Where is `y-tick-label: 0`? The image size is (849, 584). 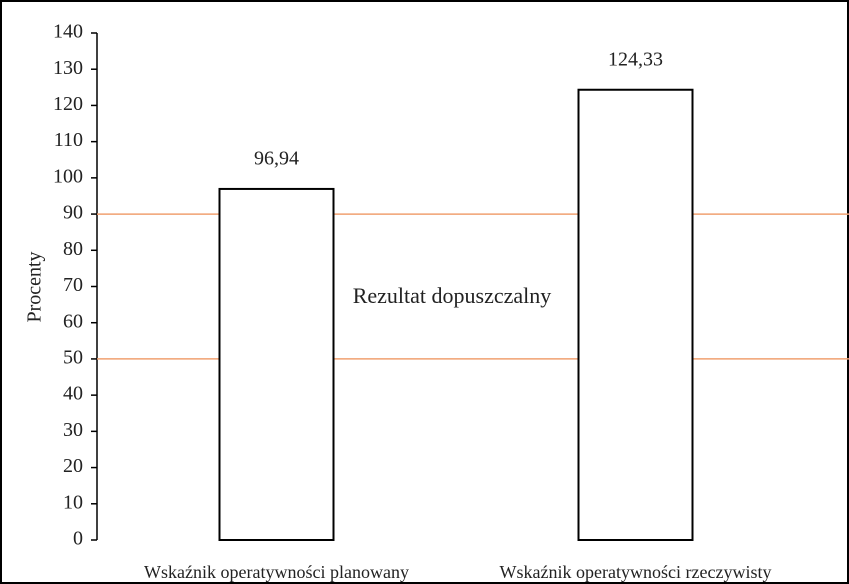 y-tick-label: 0 is located at coordinates (78, 539).